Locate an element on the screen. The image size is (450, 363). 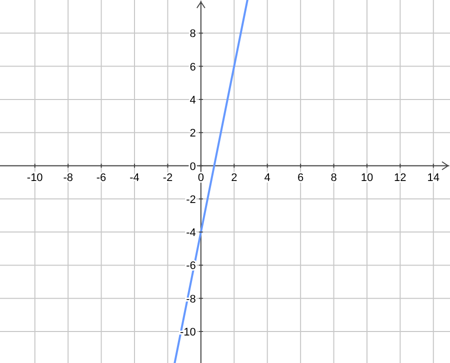
x-tick-label: 8 is located at coordinates (333, 178).